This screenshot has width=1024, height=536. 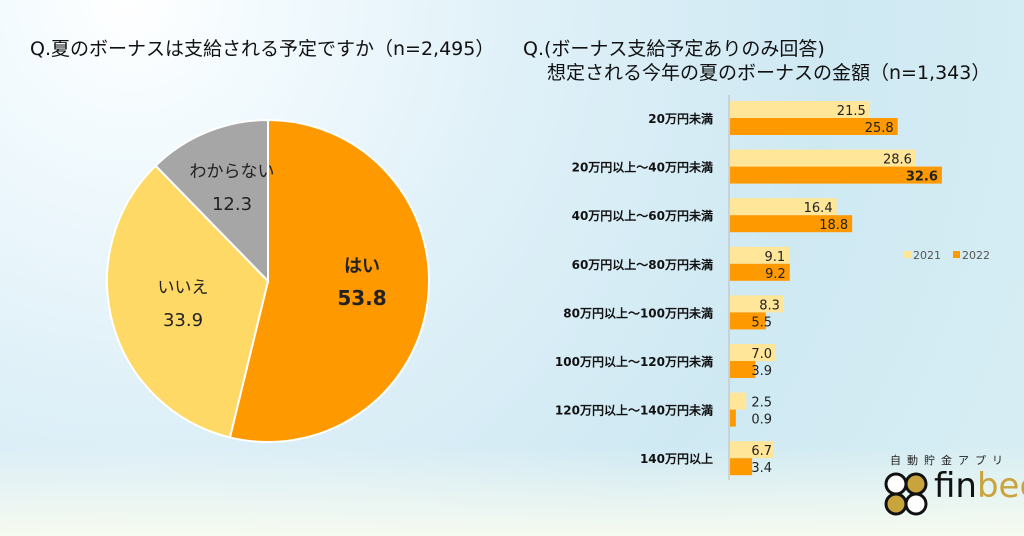 I want to click on data-label: 8.3, so click(x=769, y=305).